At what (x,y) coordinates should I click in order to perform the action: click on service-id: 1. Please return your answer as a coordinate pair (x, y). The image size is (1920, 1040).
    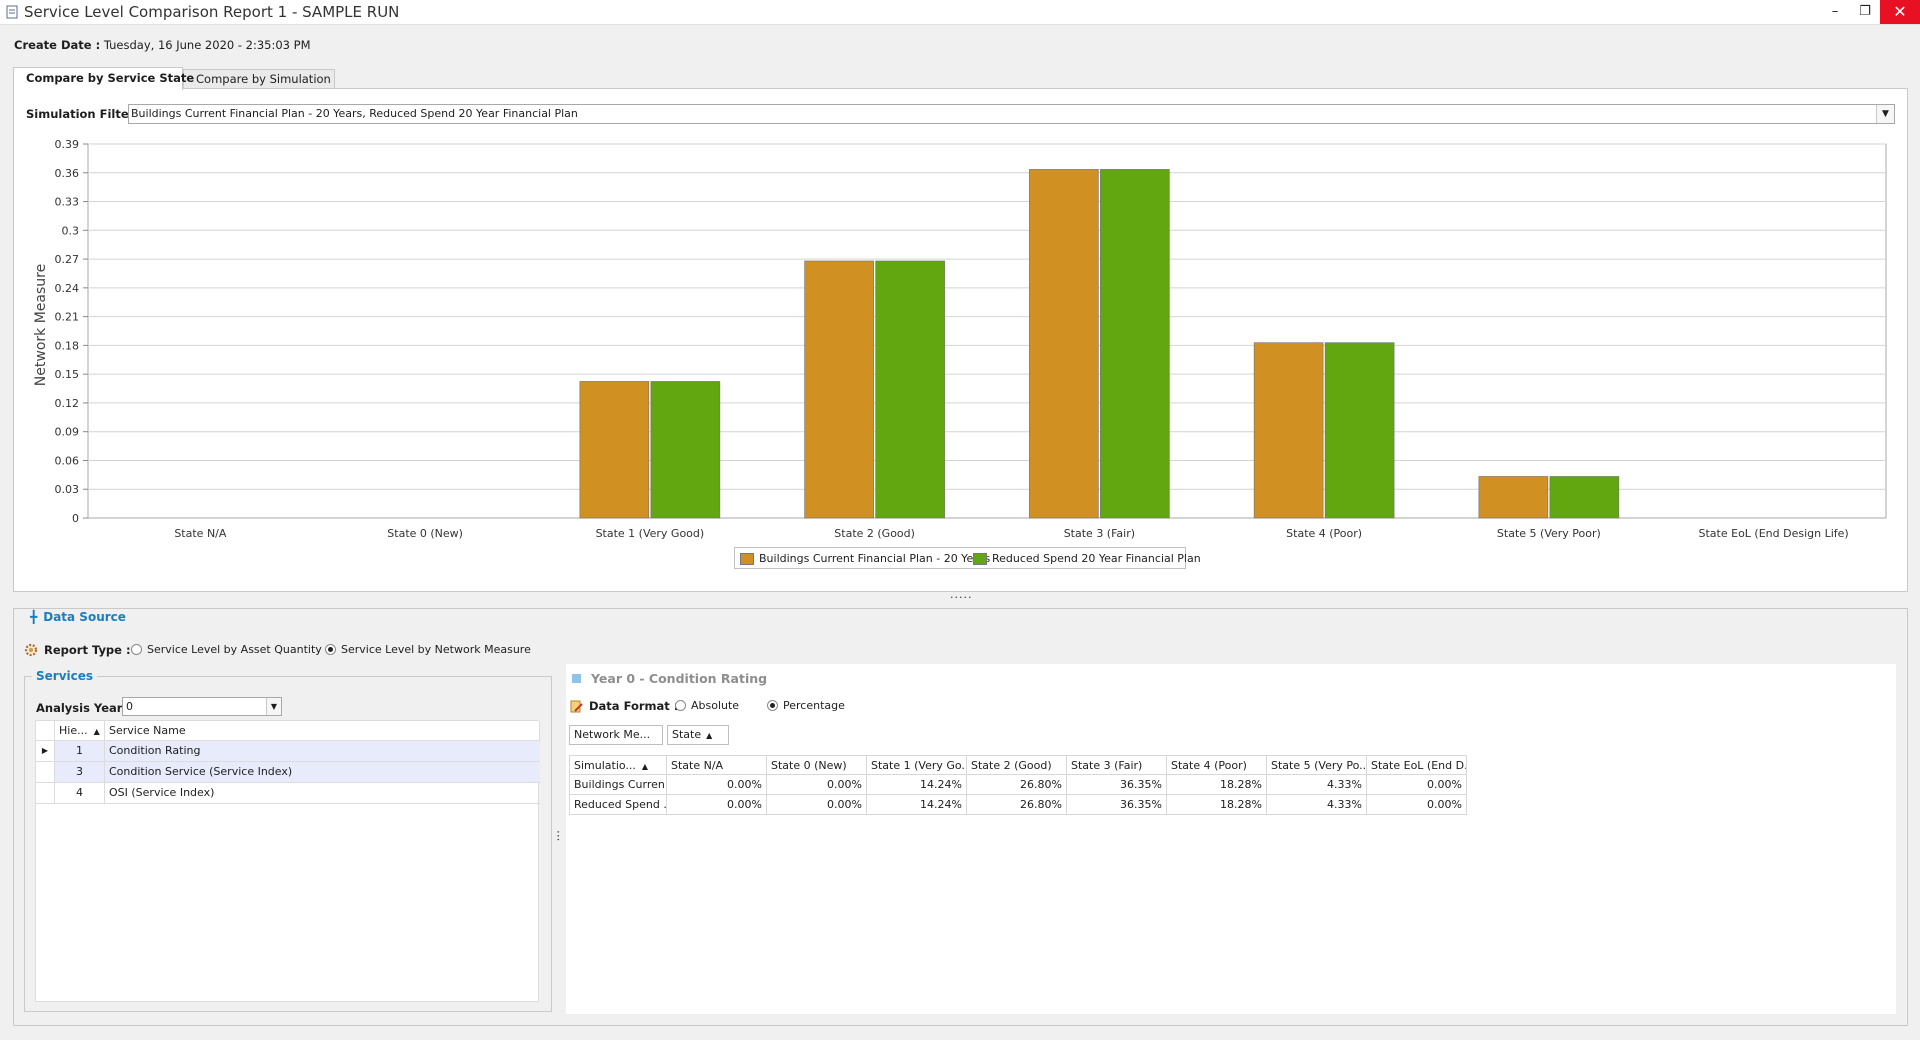
    Looking at the image, I should click on (80, 751).